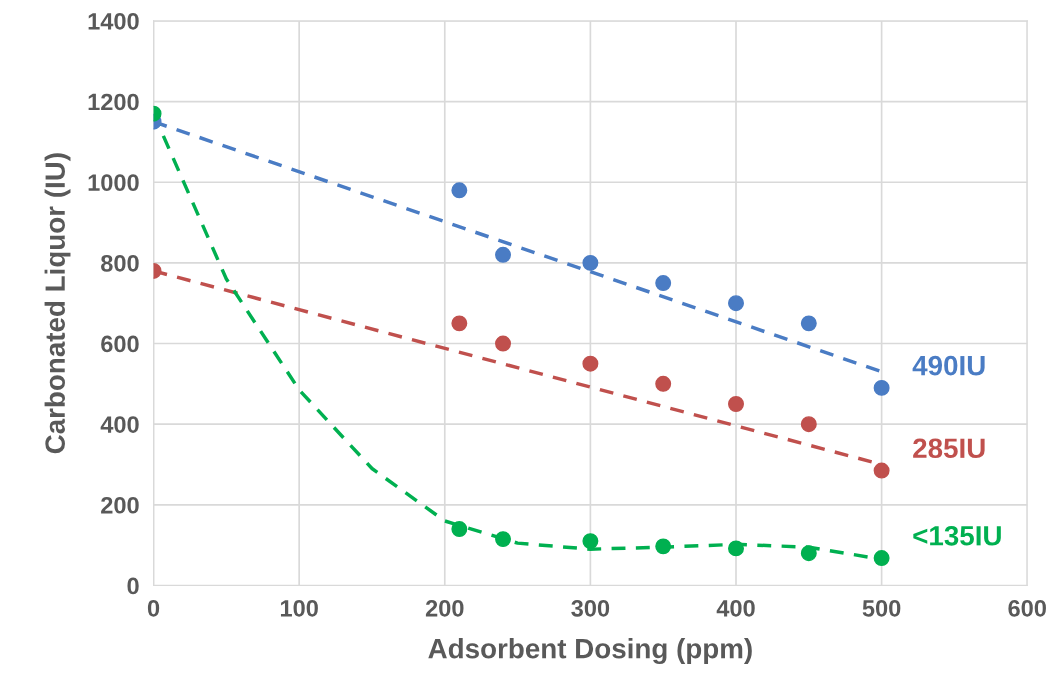  What do you see at coordinates (113, 182) in the screenshot?
I see `y-tick-label: 1000` at bounding box center [113, 182].